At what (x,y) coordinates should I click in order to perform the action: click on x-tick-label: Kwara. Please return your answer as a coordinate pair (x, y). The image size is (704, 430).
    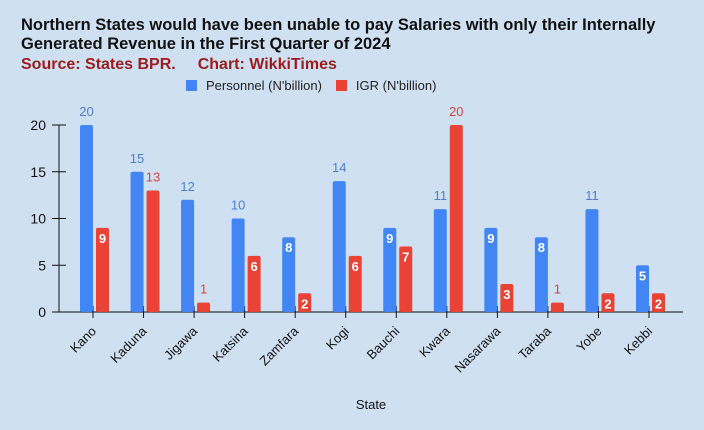
    Looking at the image, I should click on (434, 341).